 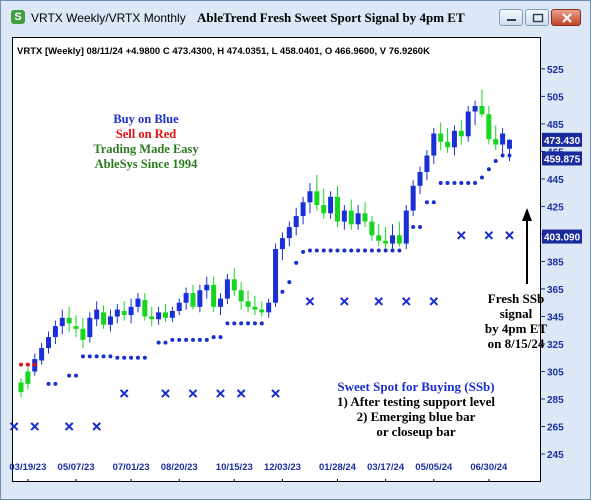 What do you see at coordinates (555, 400) in the screenshot?
I see `y-tick-label: 285` at bounding box center [555, 400].